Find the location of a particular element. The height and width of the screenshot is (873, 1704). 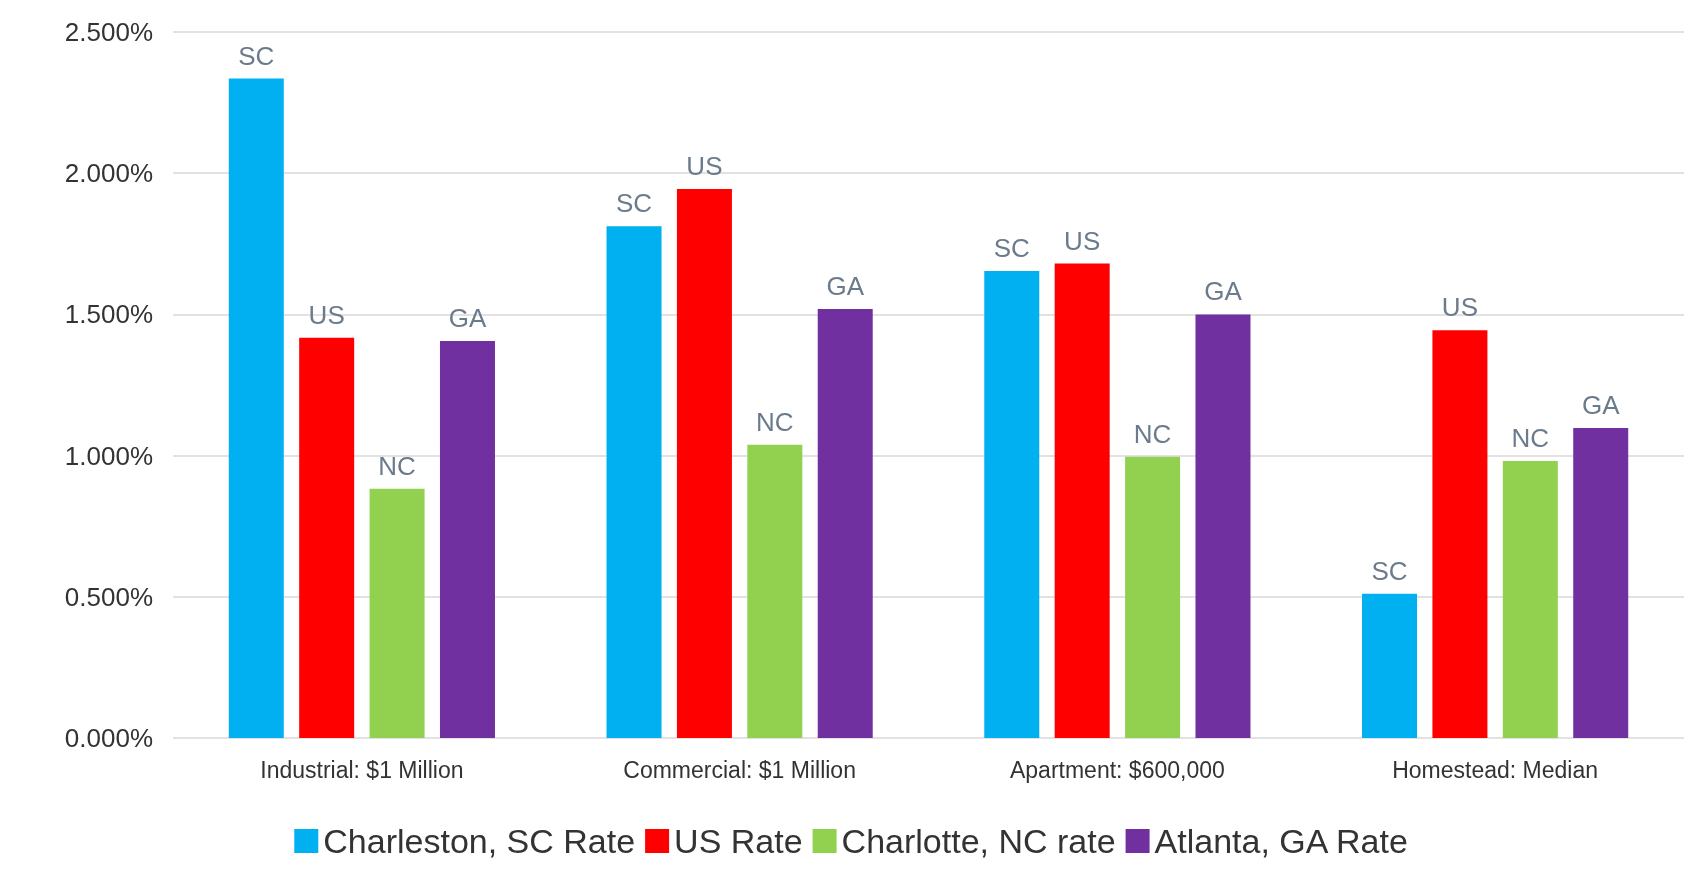

x-tick-label: Industrial: $1 Million is located at coordinates (362, 769).